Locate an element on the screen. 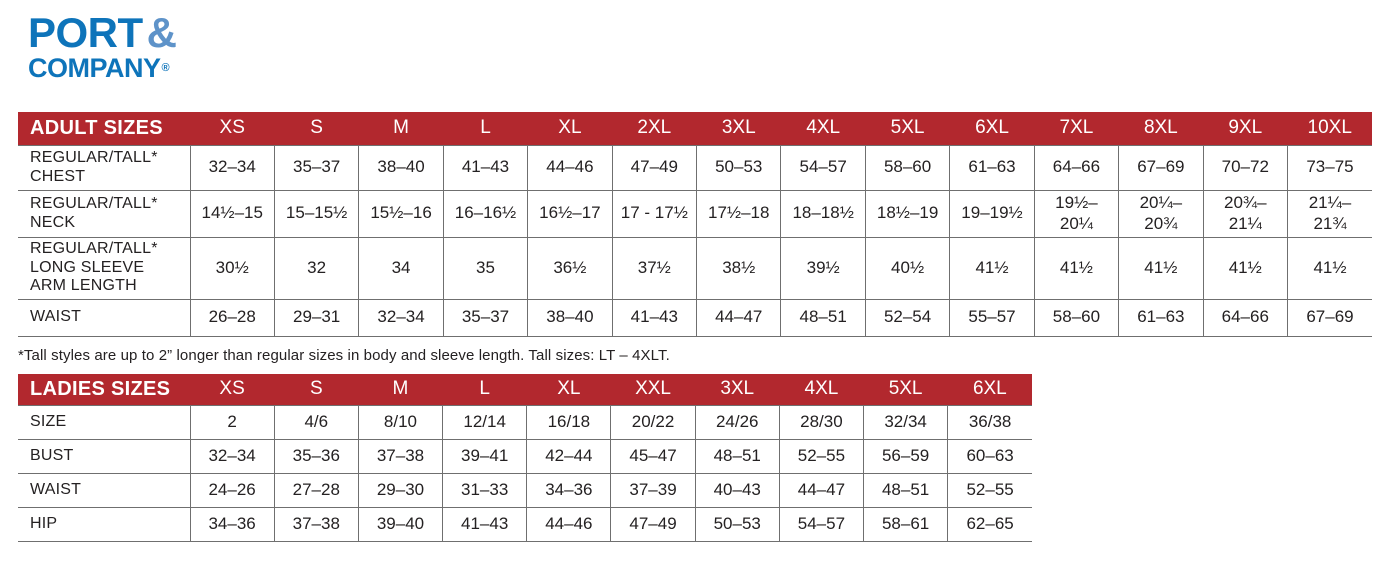 This screenshot has width=1390, height=571. ladies-size-column-header: 3XL is located at coordinates (737, 389).